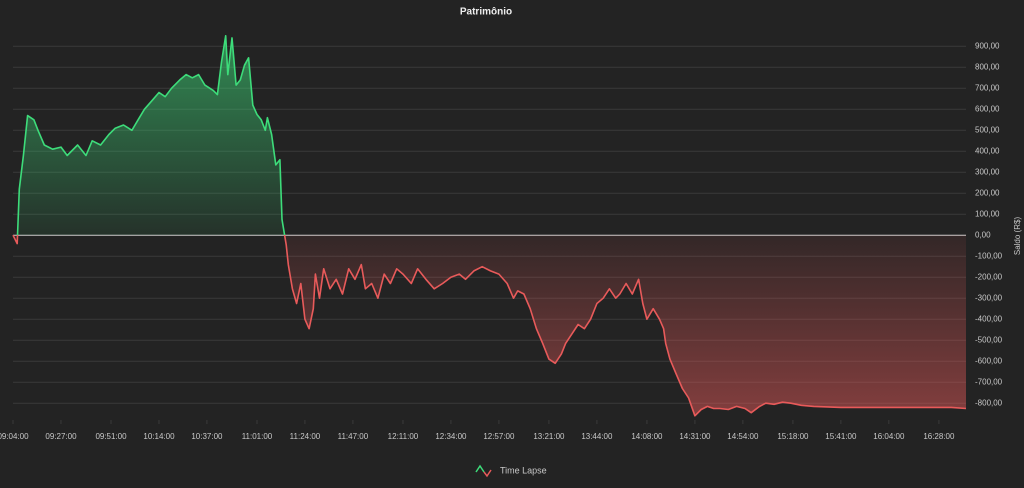  I want to click on x-tick-label: 09:27:00, so click(61, 436).